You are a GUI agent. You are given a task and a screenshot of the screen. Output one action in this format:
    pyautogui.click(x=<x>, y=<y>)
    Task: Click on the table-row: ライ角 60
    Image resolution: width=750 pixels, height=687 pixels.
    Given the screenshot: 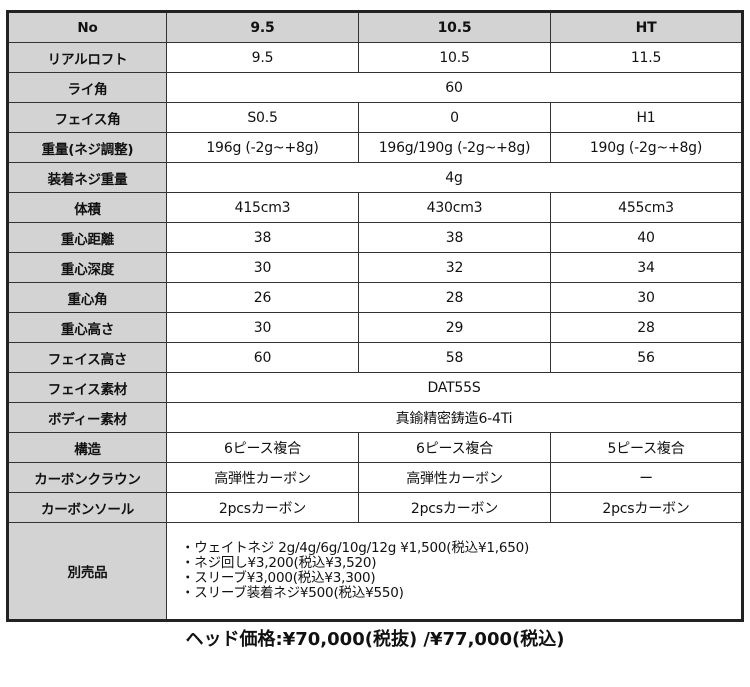 What is the action you would take?
    pyautogui.click(x=375, y=87)
    